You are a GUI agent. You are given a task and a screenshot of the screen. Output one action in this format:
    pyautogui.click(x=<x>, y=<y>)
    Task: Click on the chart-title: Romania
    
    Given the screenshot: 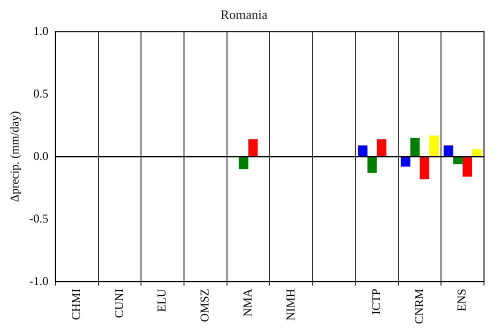 What is the action you would take?
    pyautogui.click(x=244, y=14)
    